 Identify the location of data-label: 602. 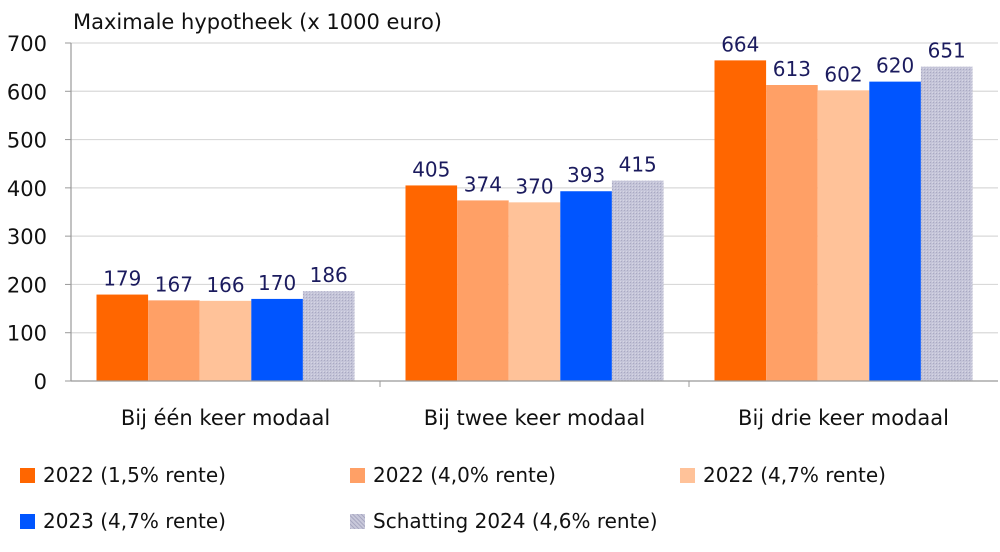
(843, 74).